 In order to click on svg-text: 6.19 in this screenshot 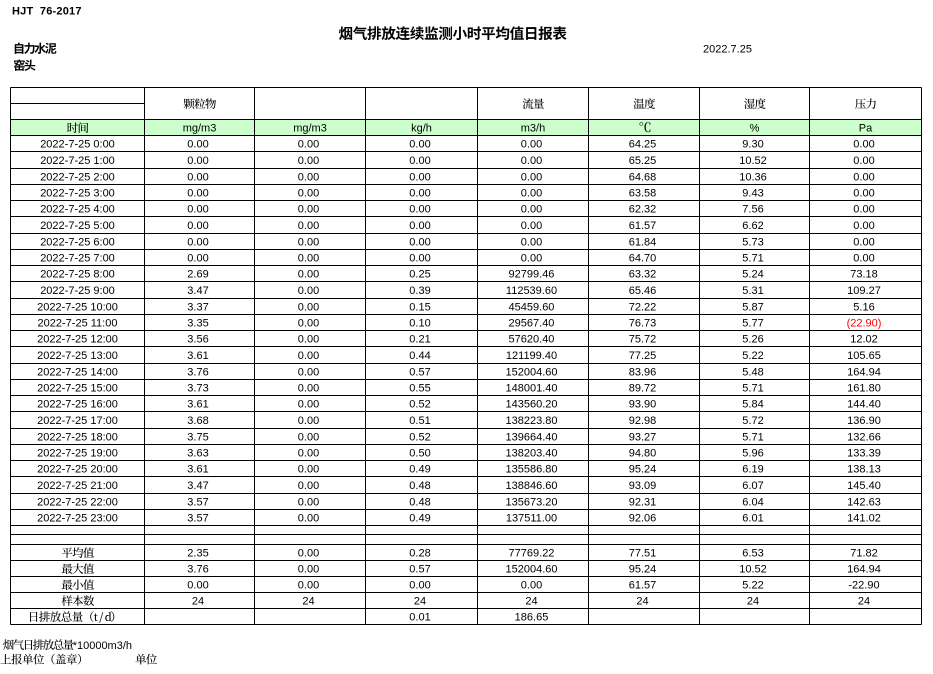, I will do `click(752, 470)`.